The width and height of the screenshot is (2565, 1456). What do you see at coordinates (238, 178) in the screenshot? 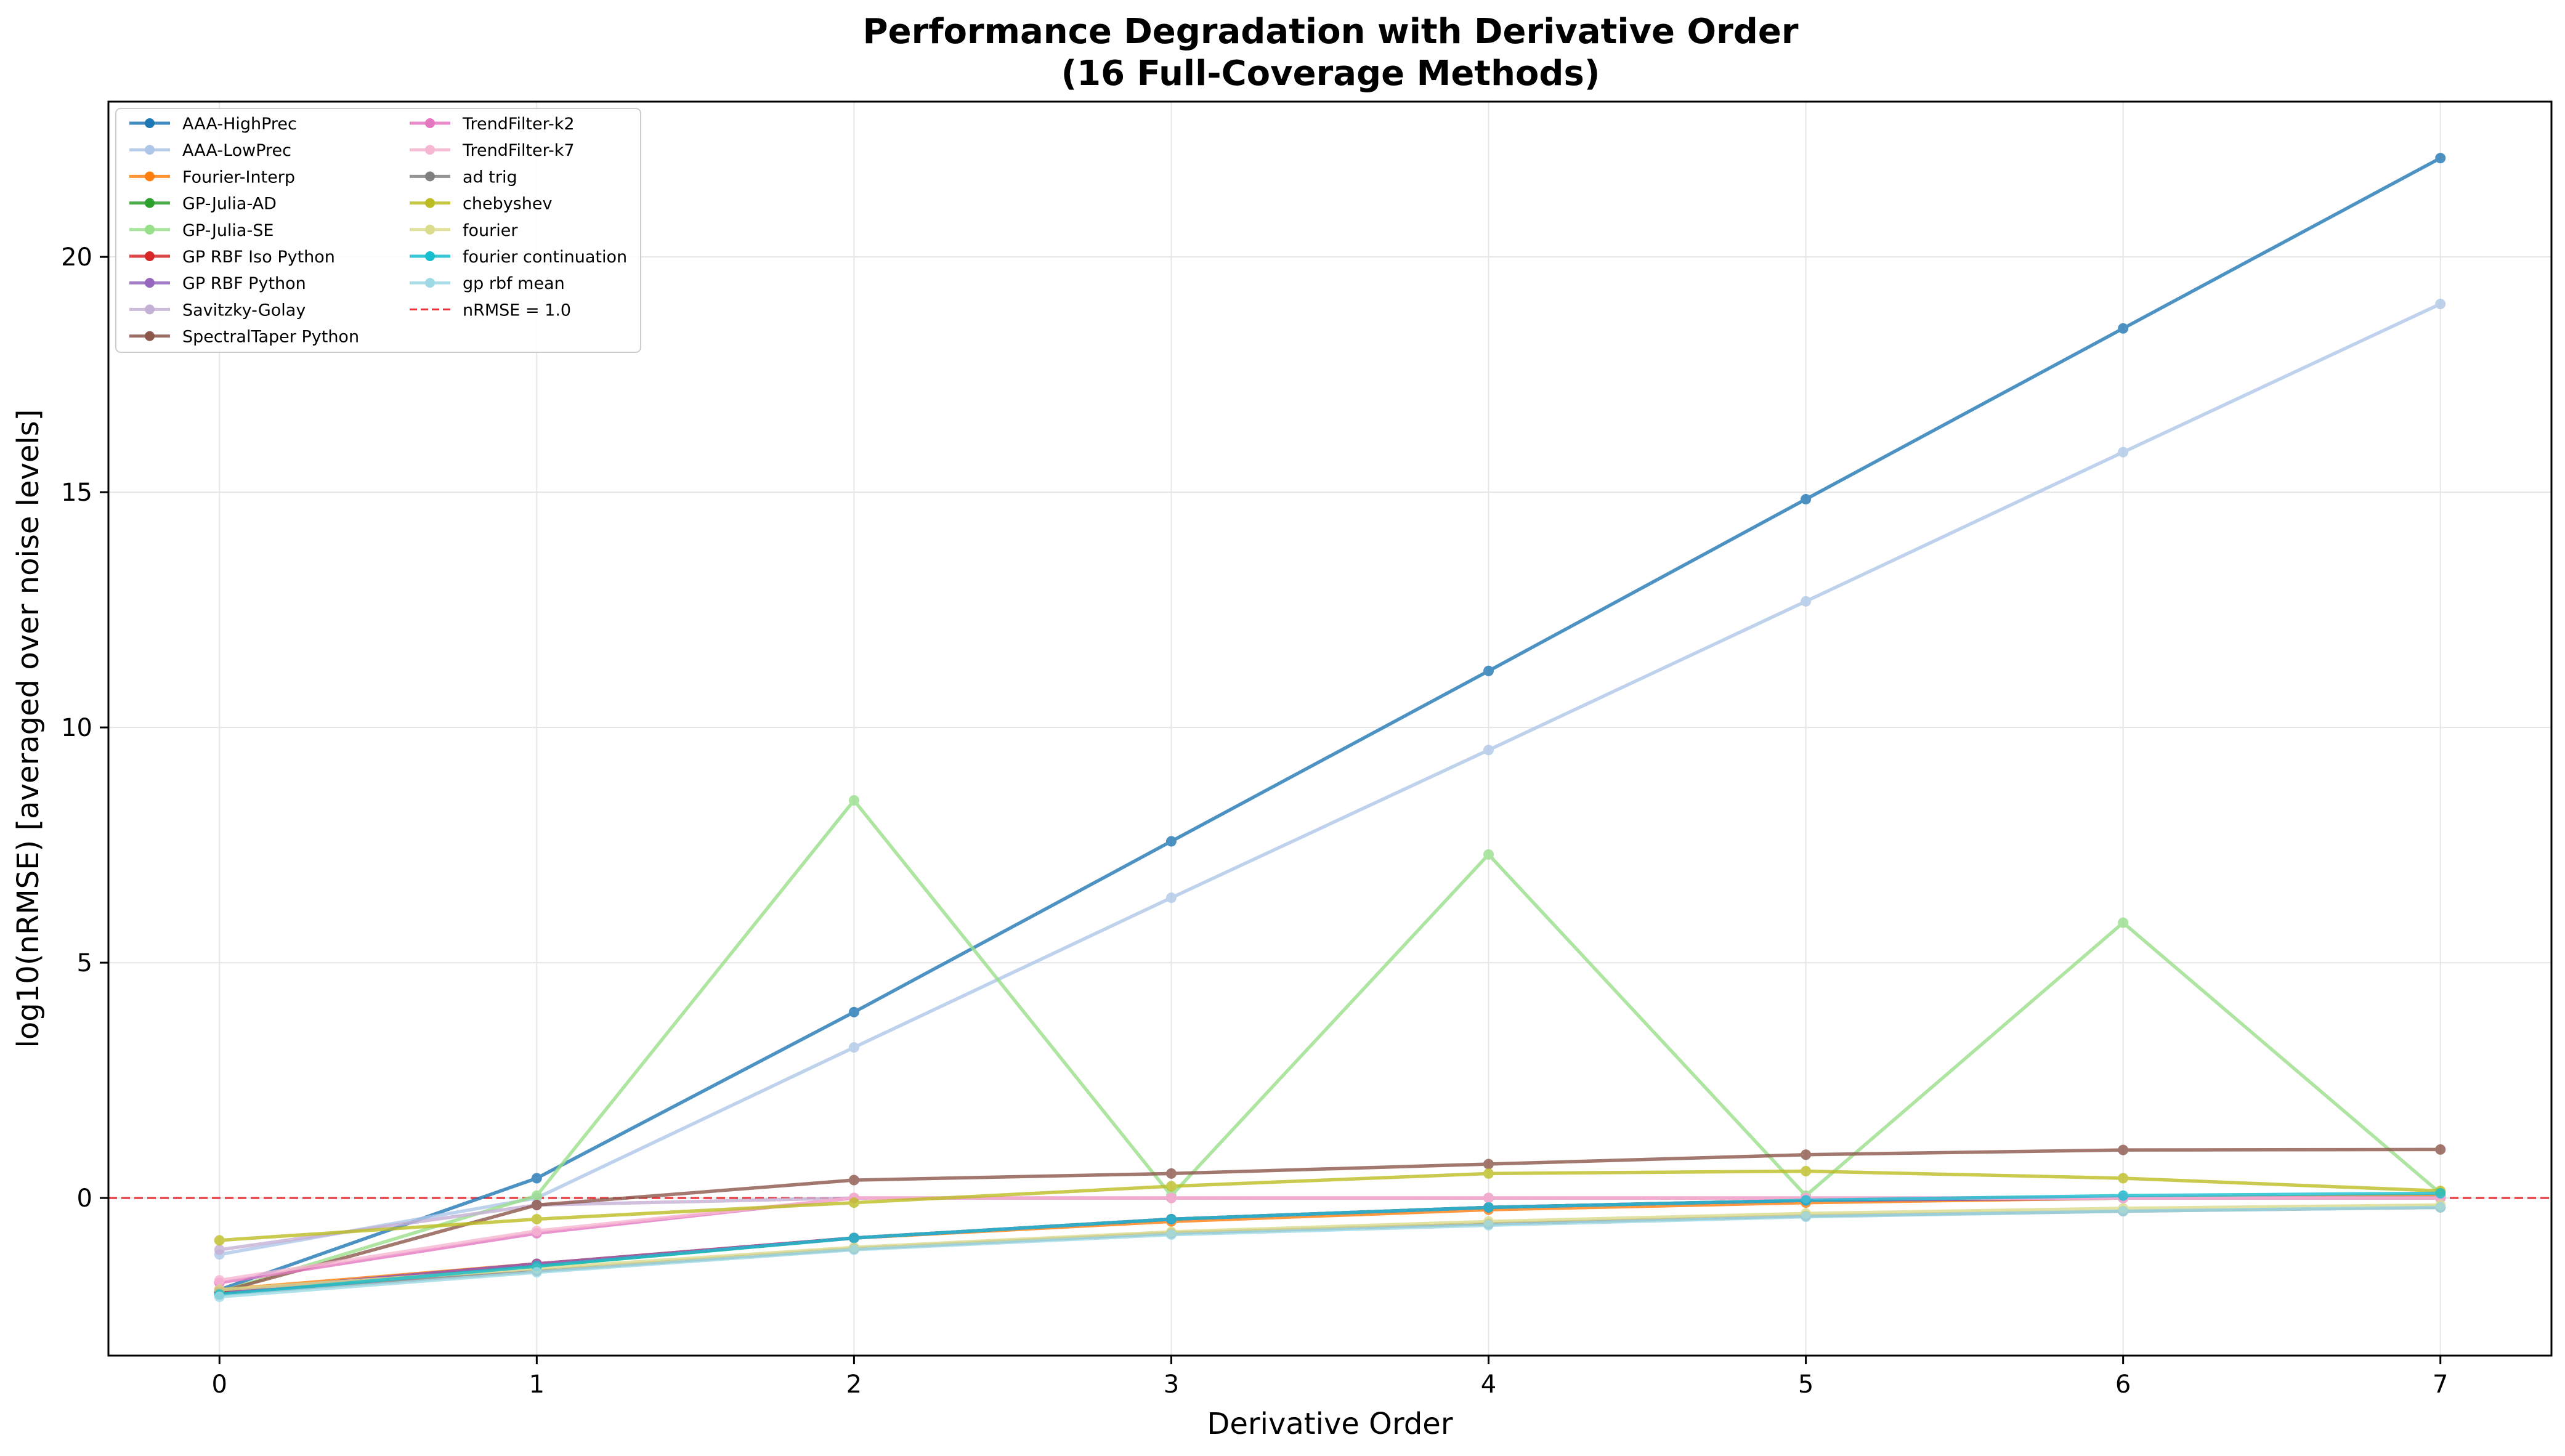
I see `legend-label: Fourier-Interp` at bounding box center [238, 178].